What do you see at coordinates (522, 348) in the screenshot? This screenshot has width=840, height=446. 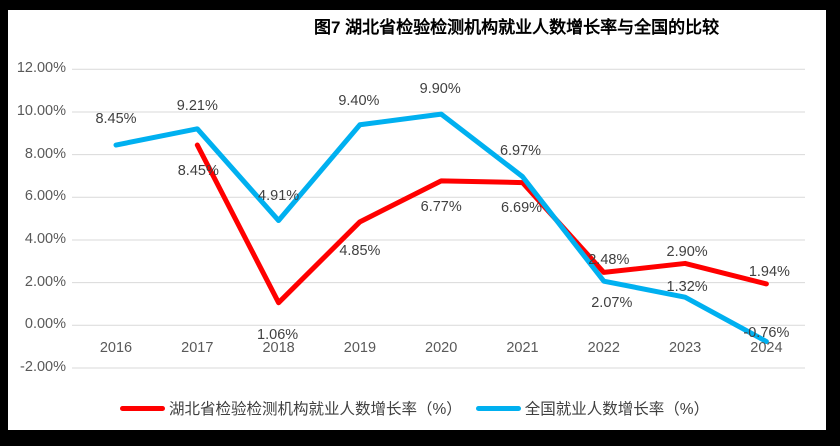 I see `x-axis-category-label: 2021` at bounding box center [522, 348].